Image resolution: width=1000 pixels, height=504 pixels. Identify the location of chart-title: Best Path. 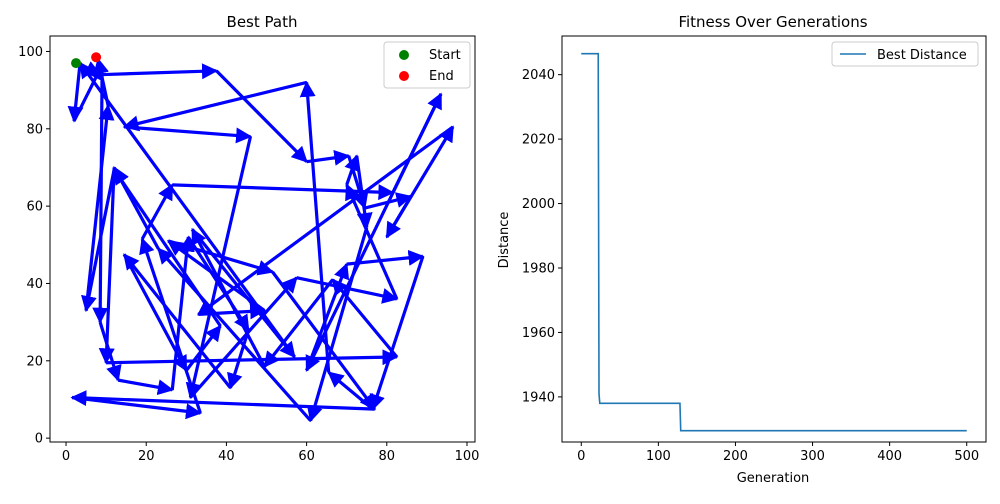
(262, 22).